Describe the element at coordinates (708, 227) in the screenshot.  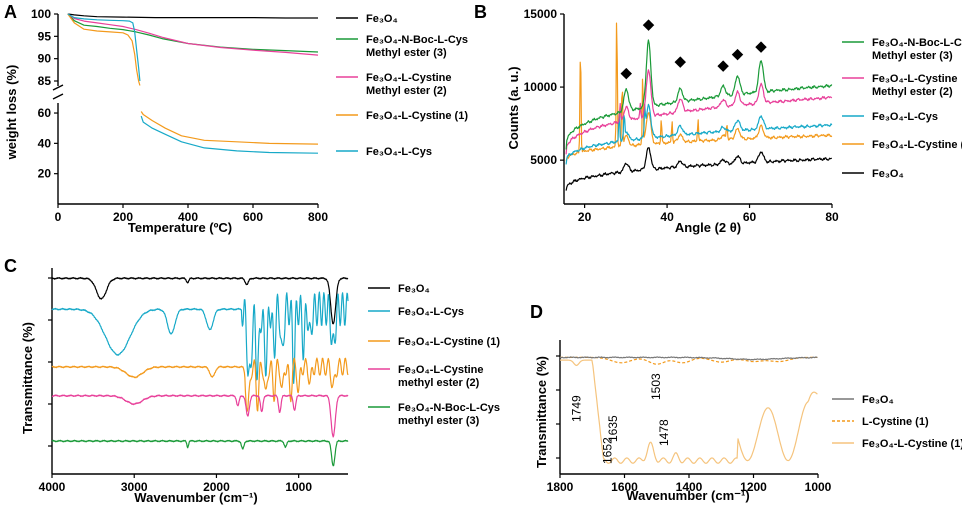
I see `panel-b-xlabel: Angle (2 θ)` at that location.